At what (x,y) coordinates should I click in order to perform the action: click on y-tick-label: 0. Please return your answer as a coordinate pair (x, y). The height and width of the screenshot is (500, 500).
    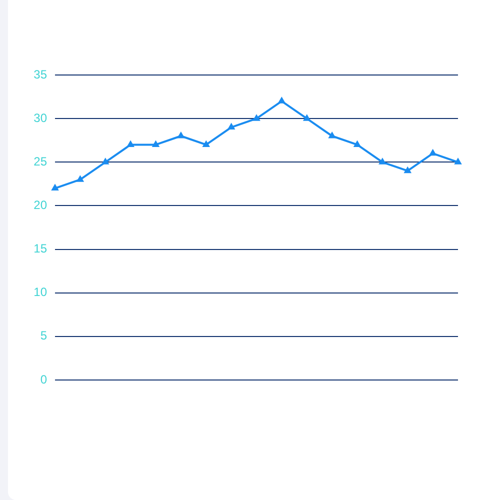
    Looking at the image, I should click on (44, 379).